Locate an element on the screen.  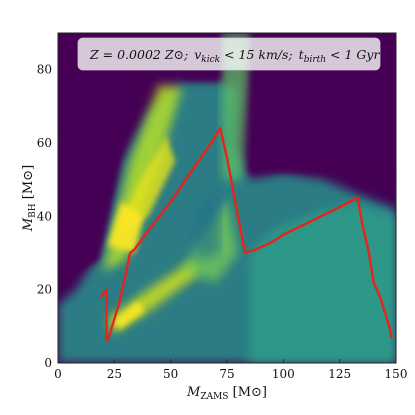
annotation-vkick: v is located at coordinates (197, 54).